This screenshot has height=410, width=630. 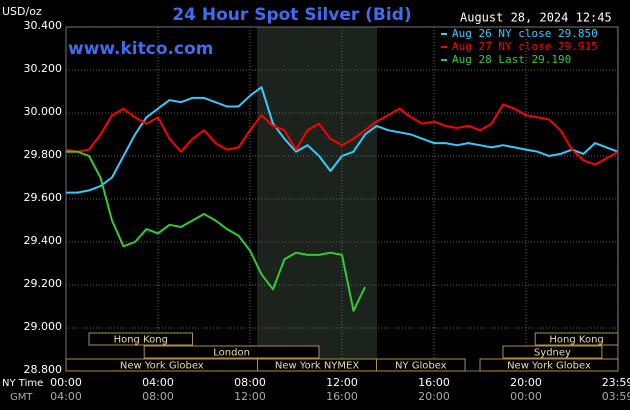 I want to click on site-label: www.kitco.com, so click(x=140, y=49).